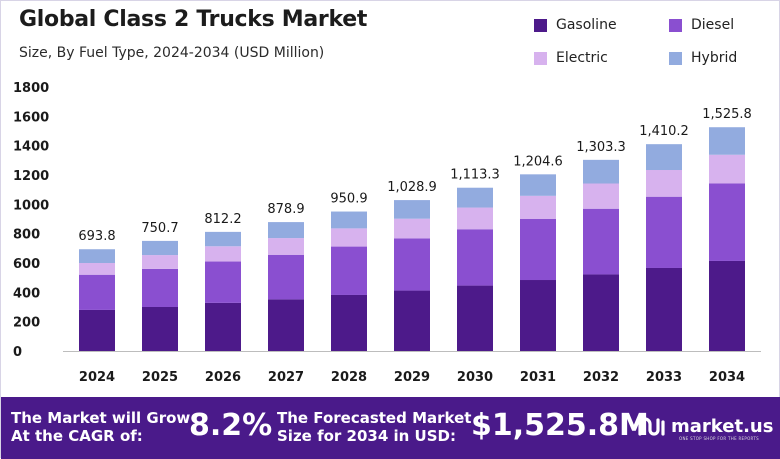 The width and height of the screenshot is (780, 459). Describe the element at coordinates (664, 131) in the screenshot. I see `bar-total-label: 1,410.2` at that location.